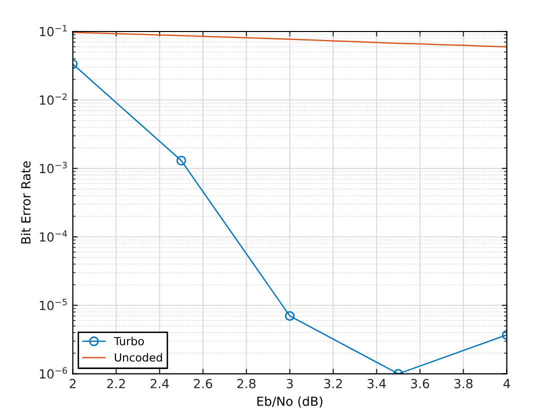 The height and width of the screenshot is (420, 560). What do you see at coordinates (289, 383) in the screenshot?
I see `x-tick-label: 3` at bounding box center [289, 383].